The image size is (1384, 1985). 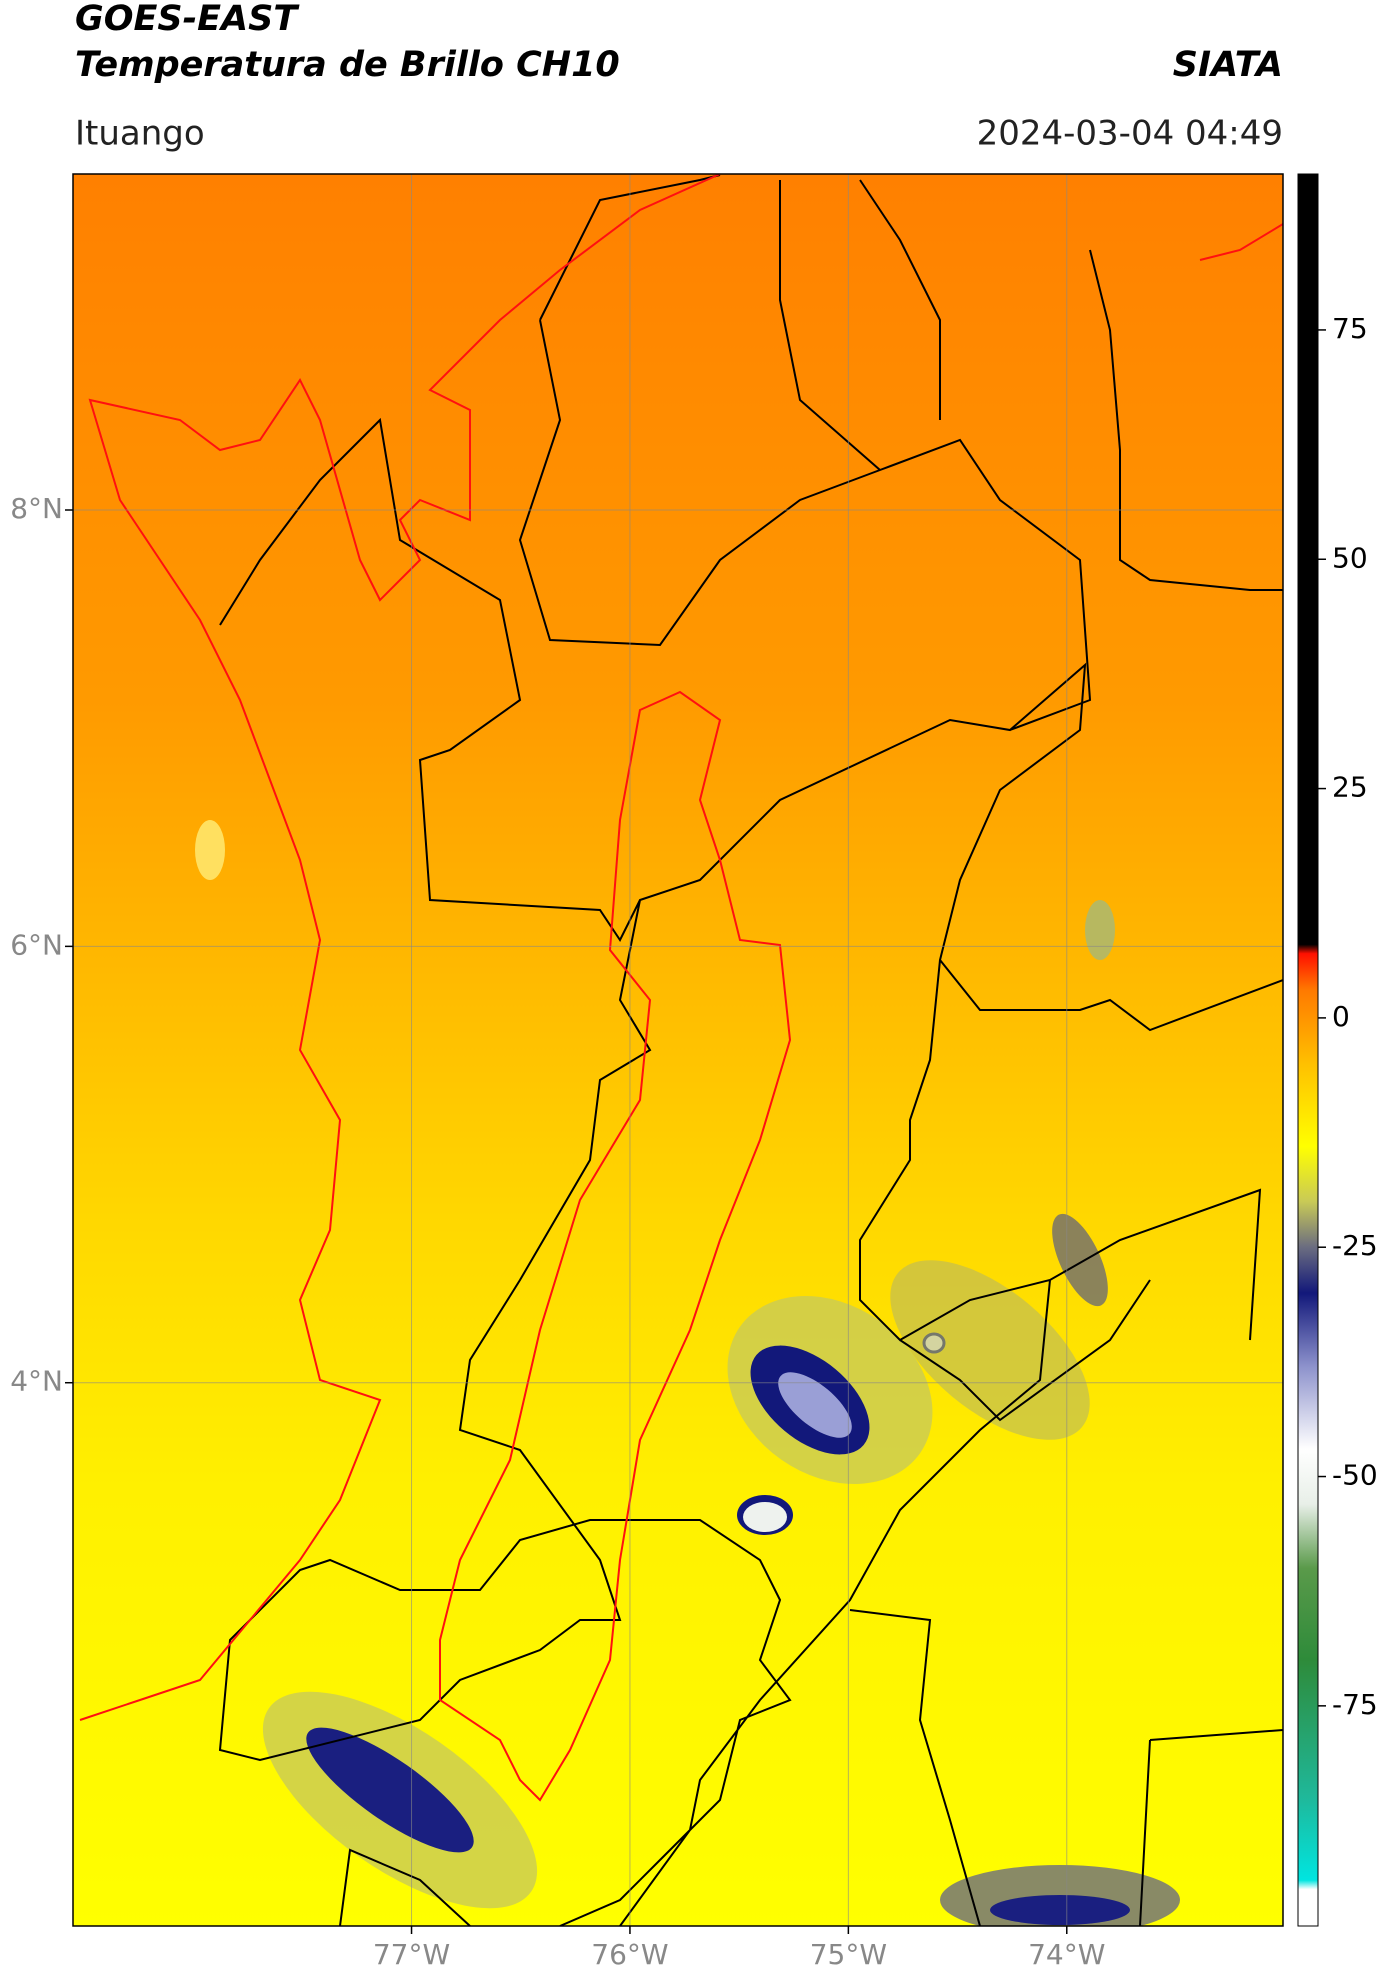 I want to click on colorbar-tick-label: 0, so click(x=1341, y=1016).